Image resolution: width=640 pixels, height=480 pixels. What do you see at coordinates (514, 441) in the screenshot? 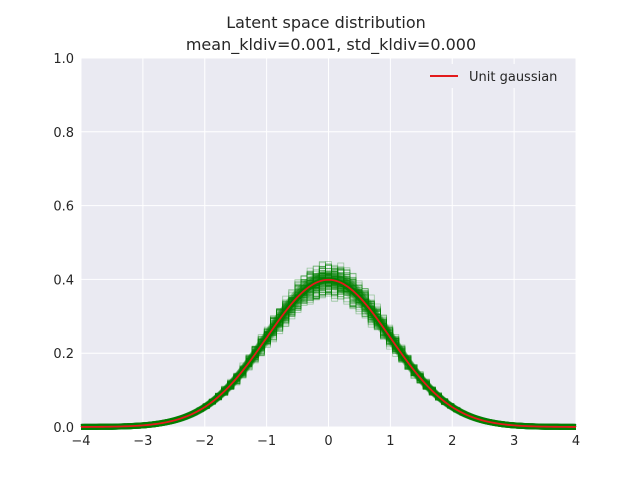
I see `x-tick-label: 3` at bounding box center [514, 441].